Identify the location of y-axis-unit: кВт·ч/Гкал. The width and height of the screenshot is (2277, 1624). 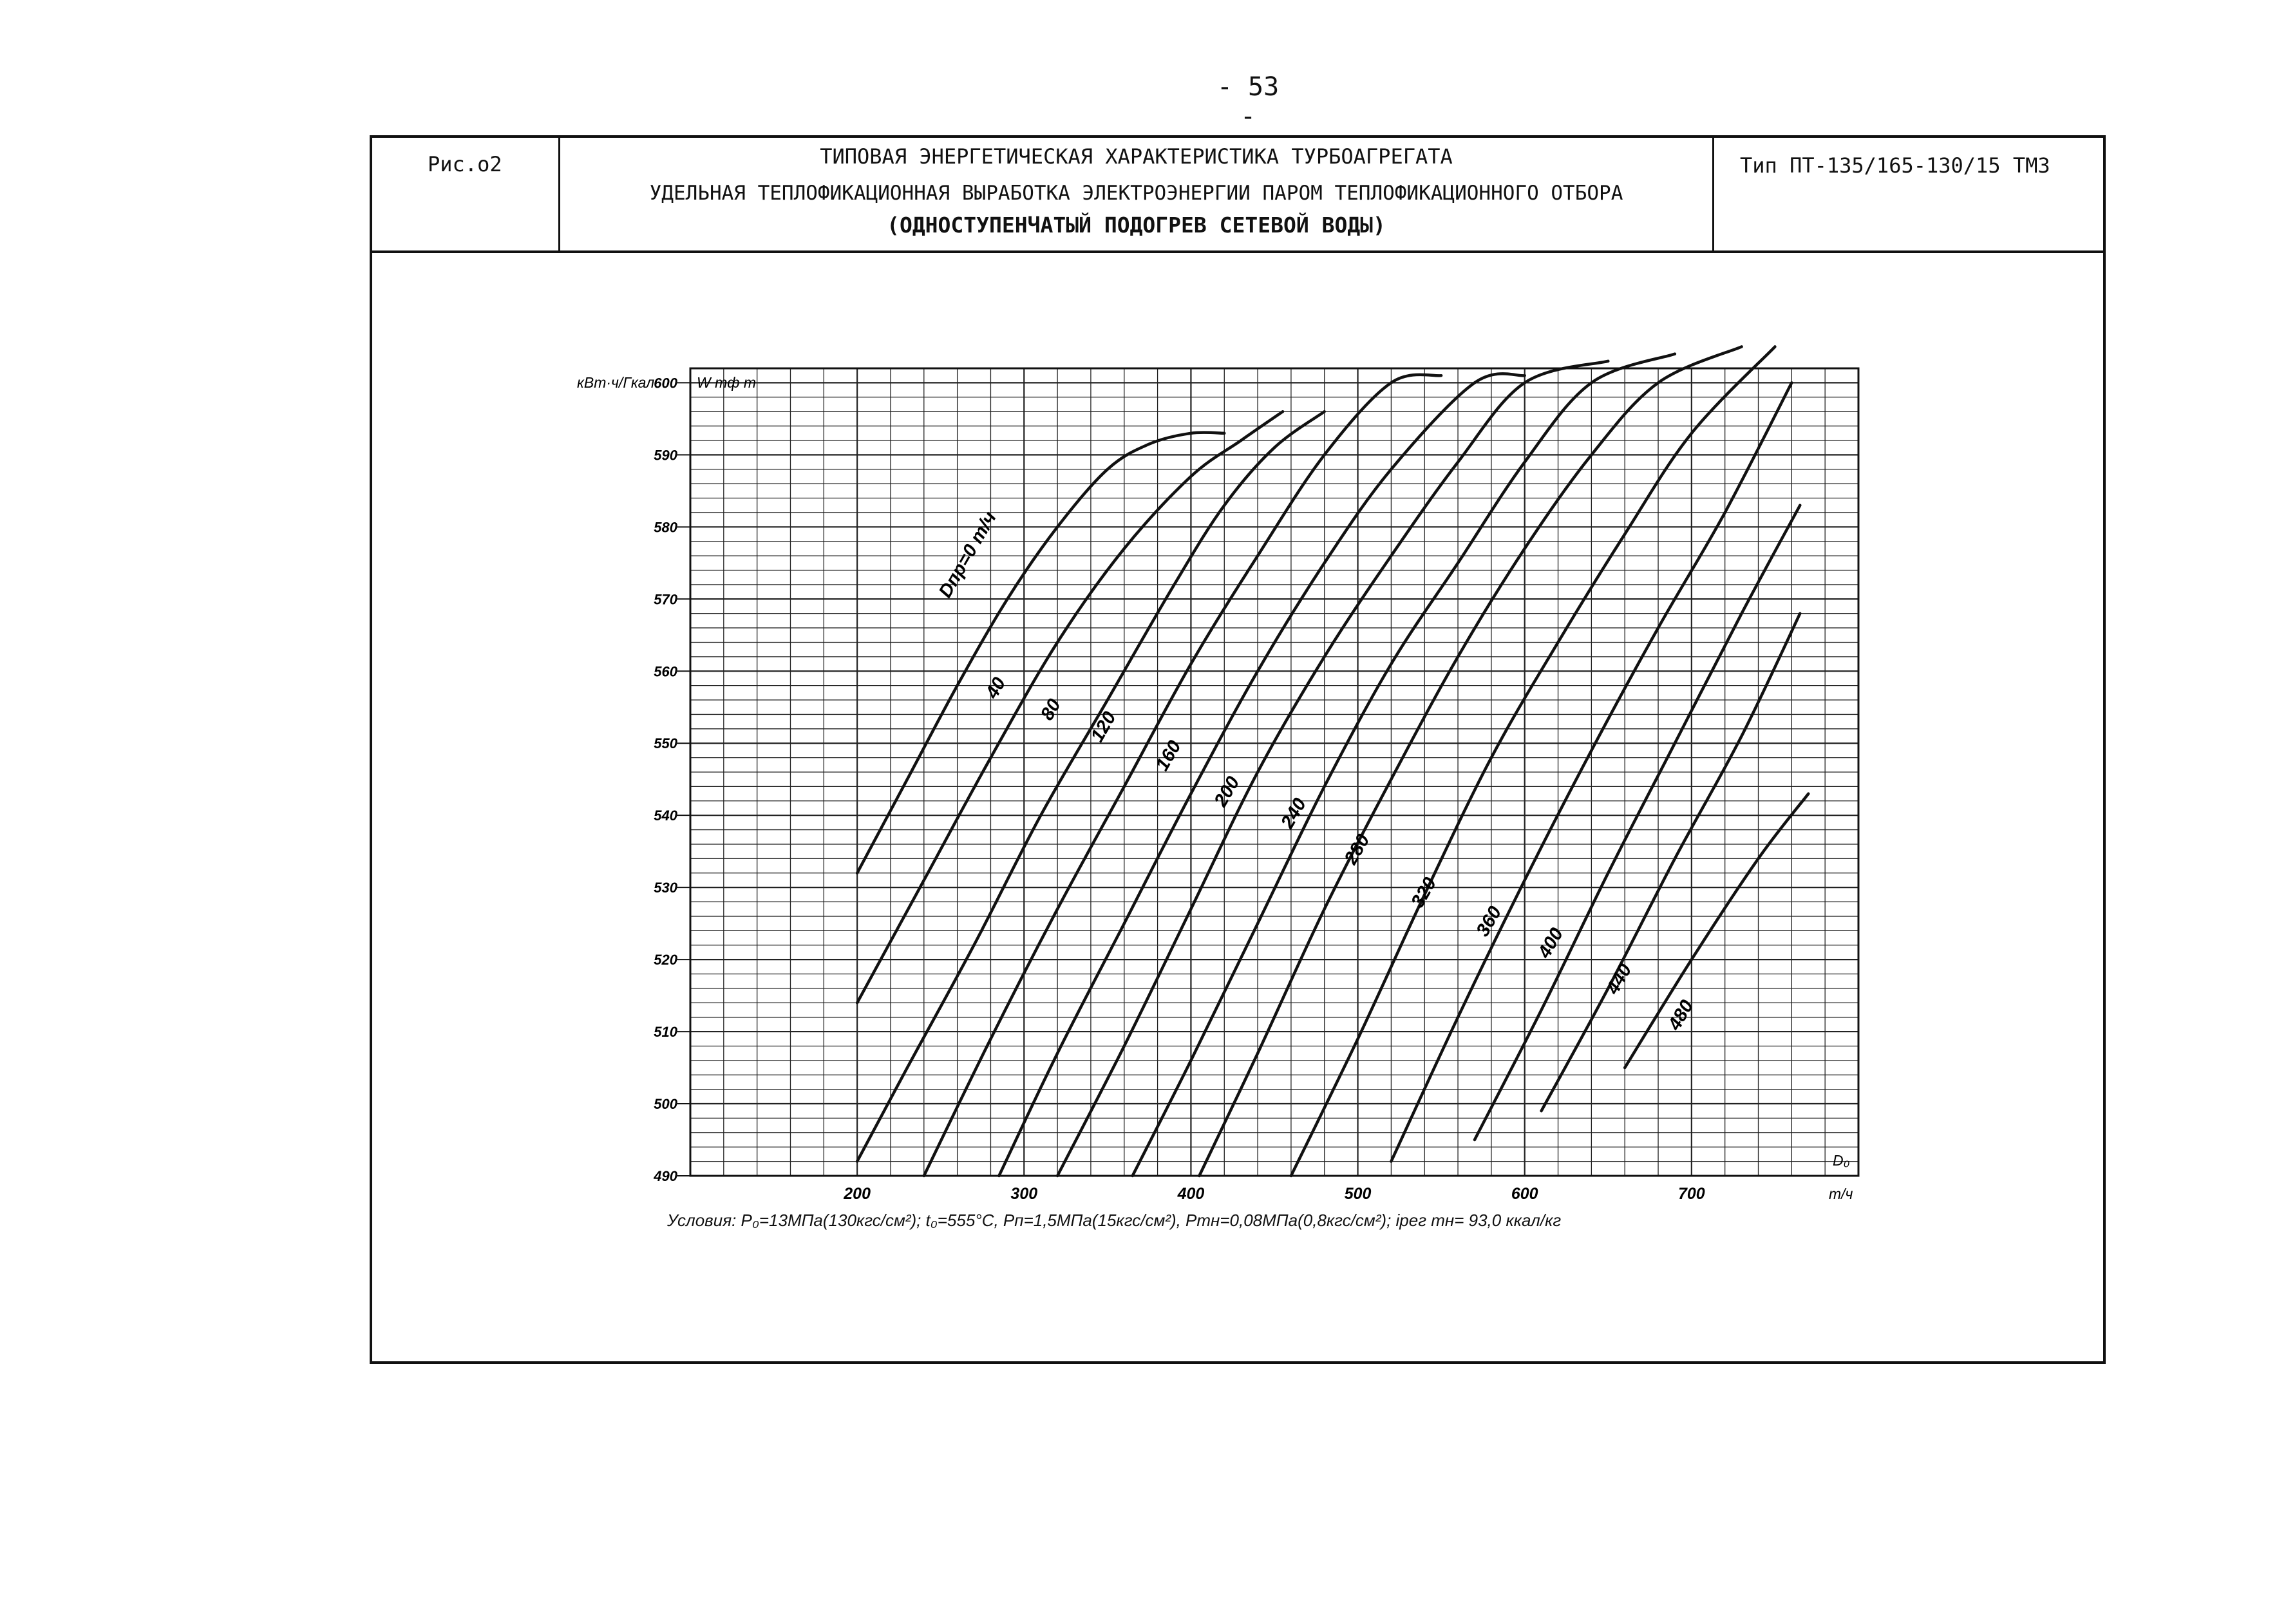
(615, 383).